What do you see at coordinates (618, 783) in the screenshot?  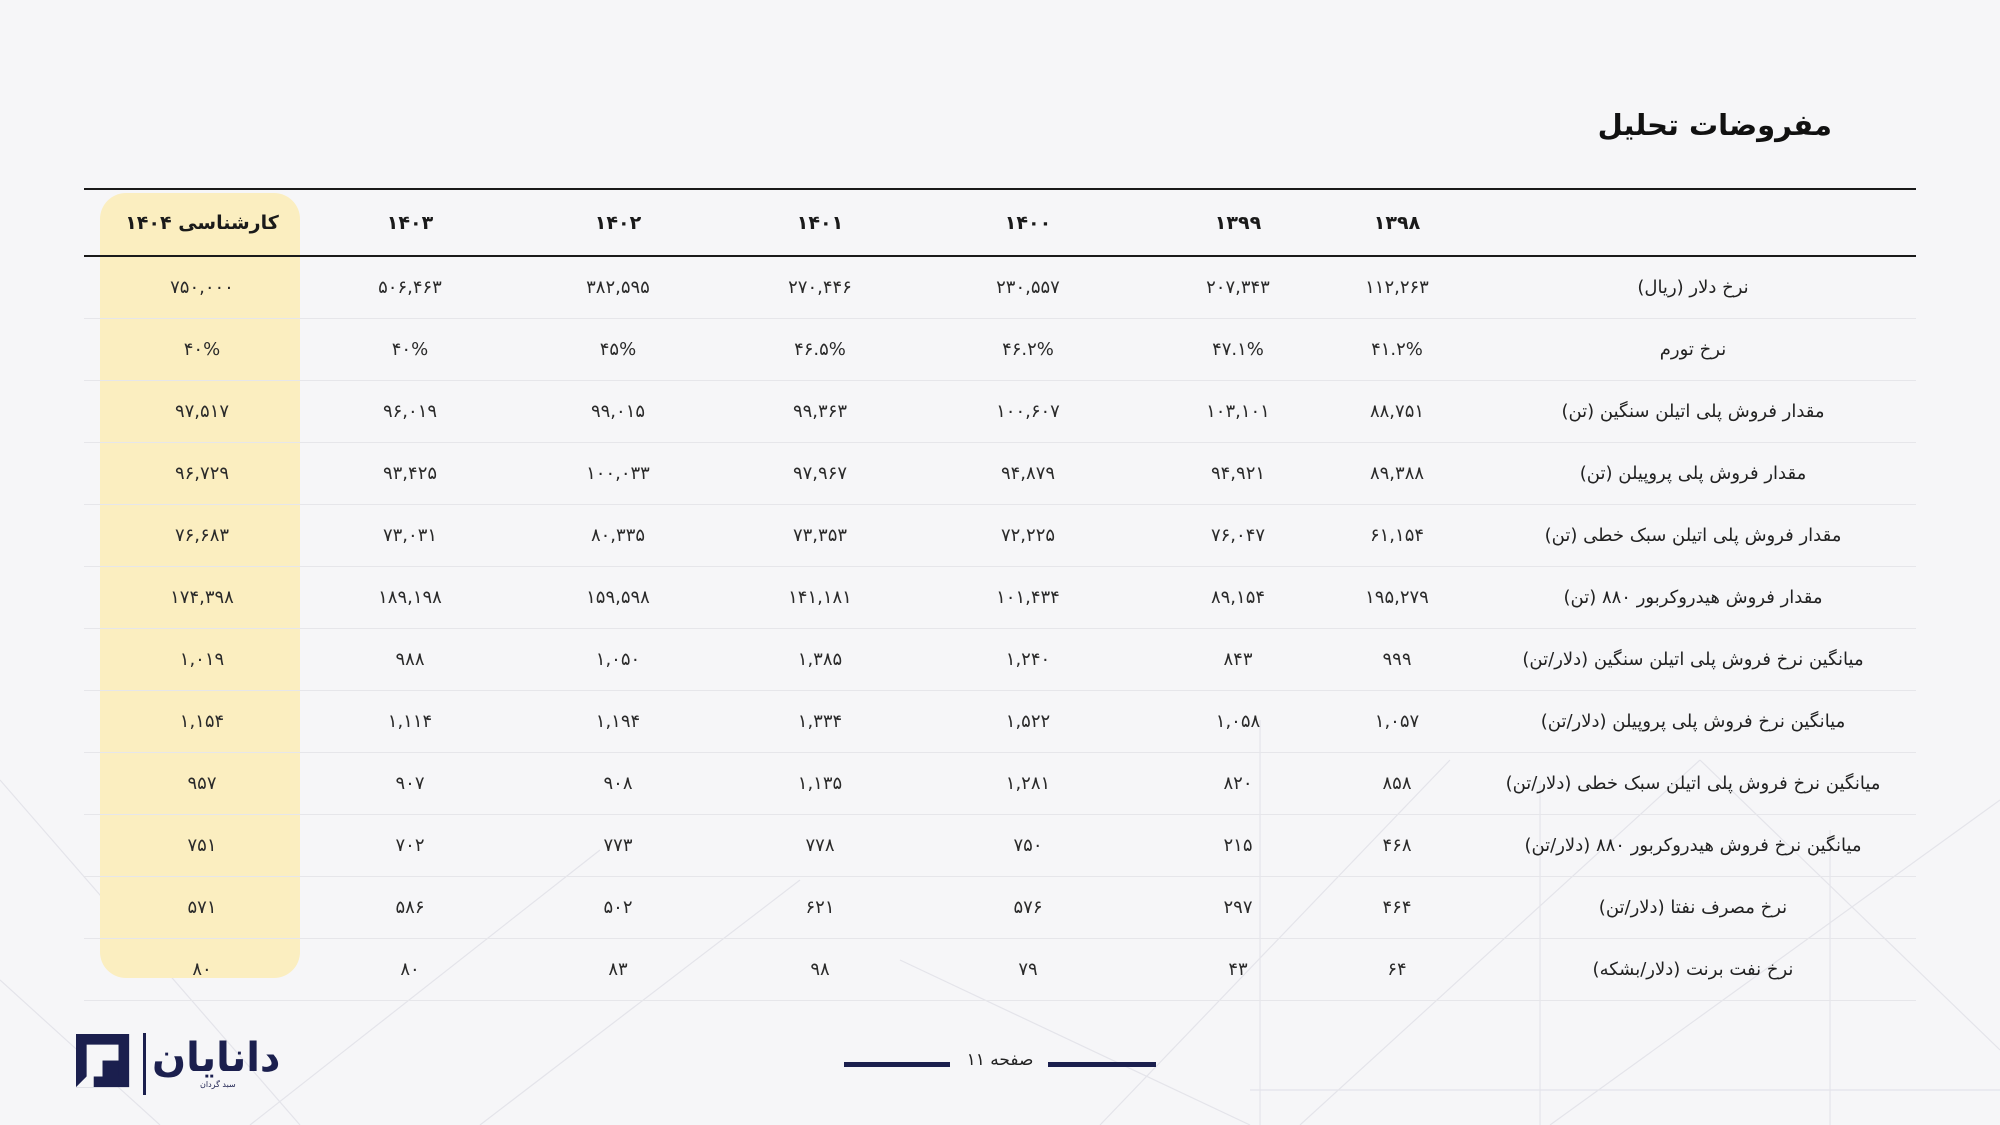 I see `table-cell: ۹۰۸` at bounding box center [618, 783].